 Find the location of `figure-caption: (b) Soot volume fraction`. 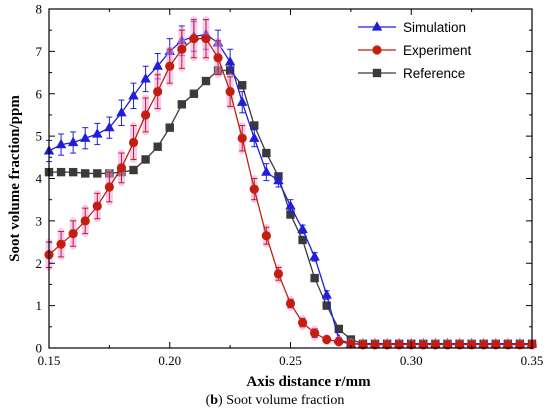

figure-caption: (b) Soot volume fraction is located at coordinates (275, 401).